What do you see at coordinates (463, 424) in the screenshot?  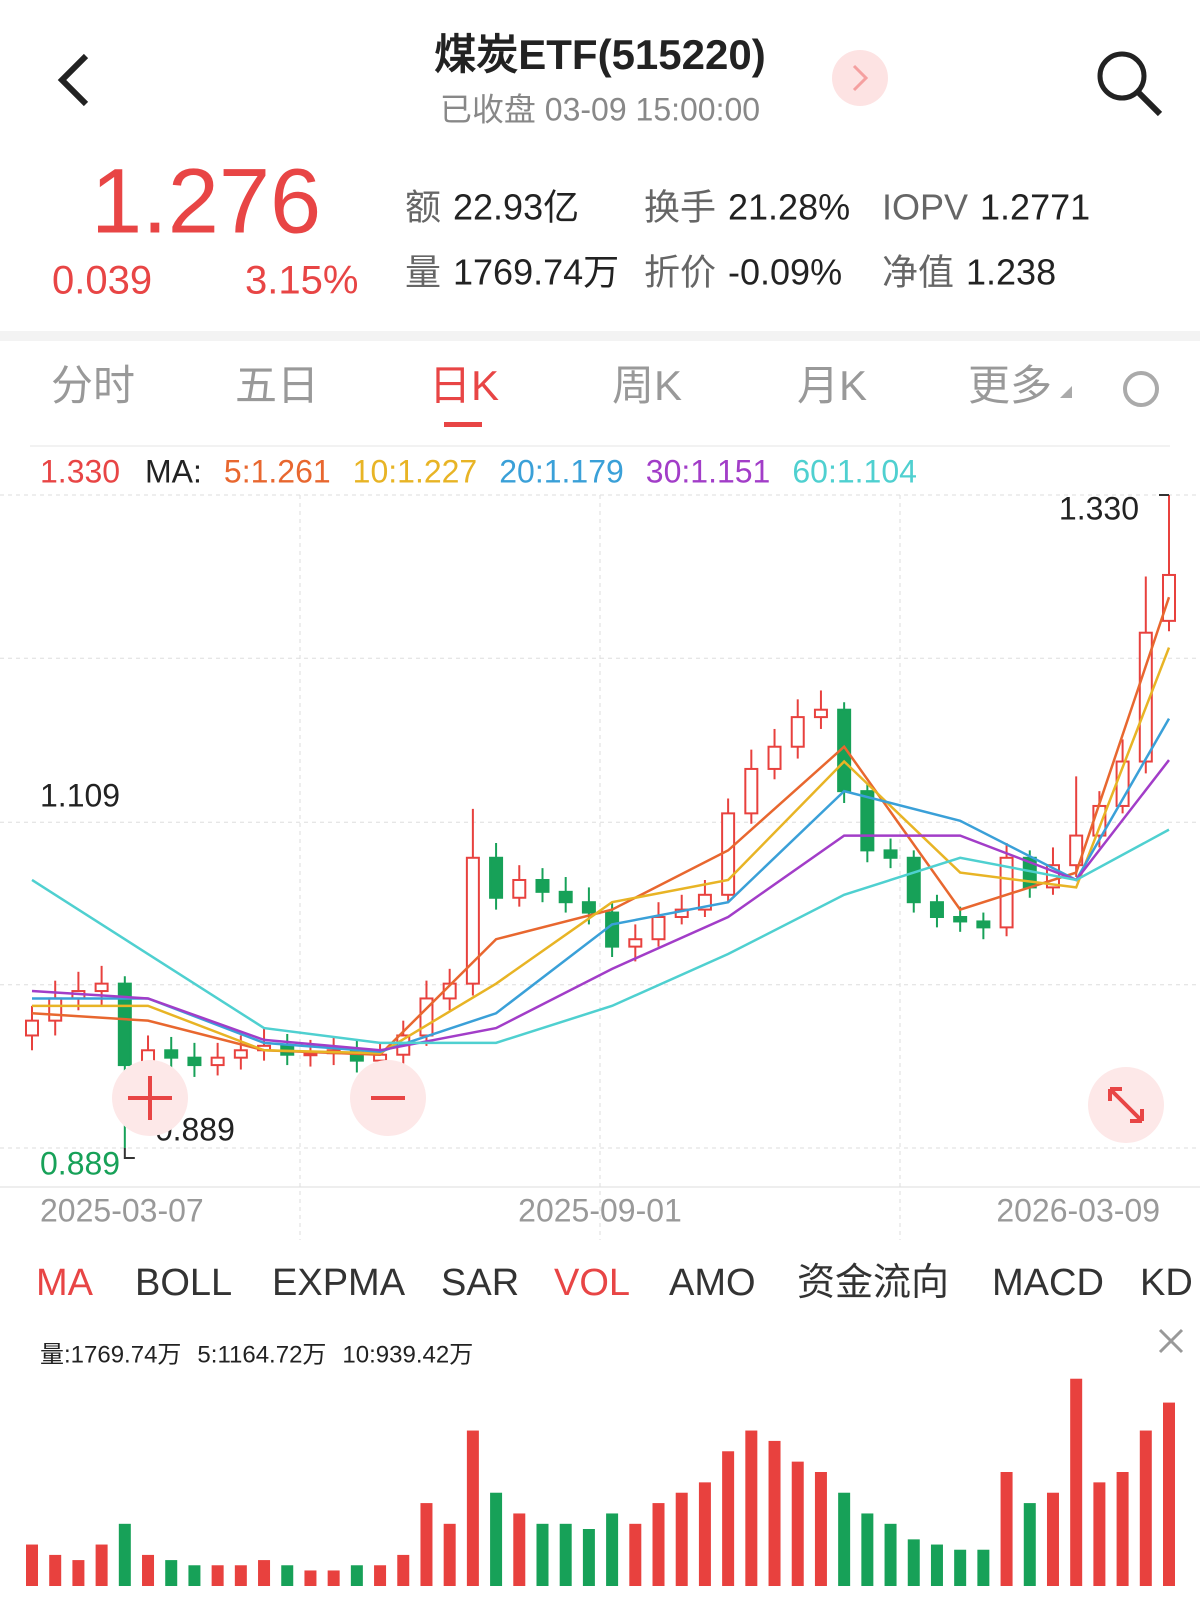 I see `tab-underline` at bounding box center [463, 424].